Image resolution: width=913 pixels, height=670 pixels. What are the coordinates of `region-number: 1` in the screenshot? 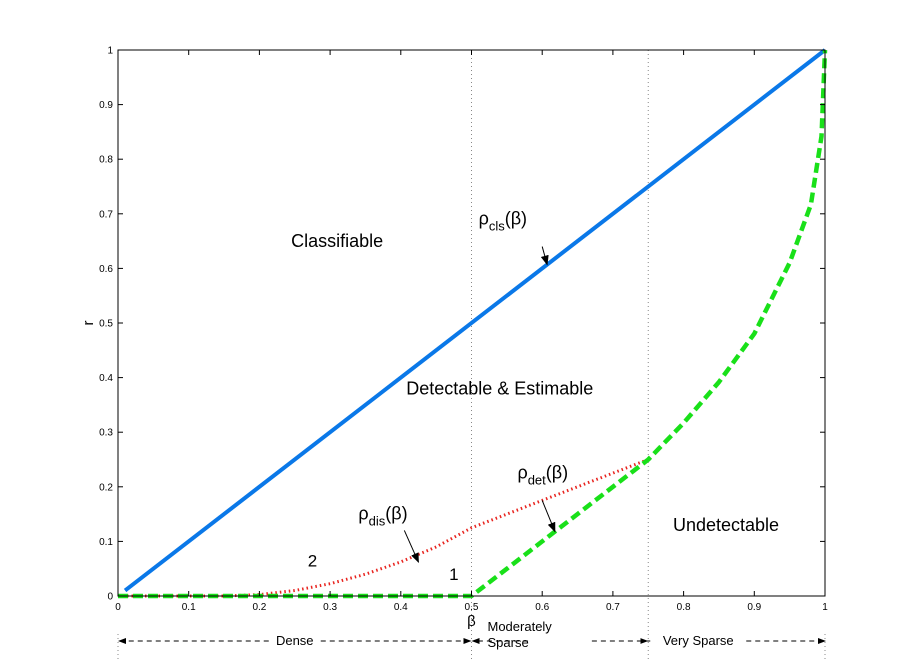 It's located at (453, 574).